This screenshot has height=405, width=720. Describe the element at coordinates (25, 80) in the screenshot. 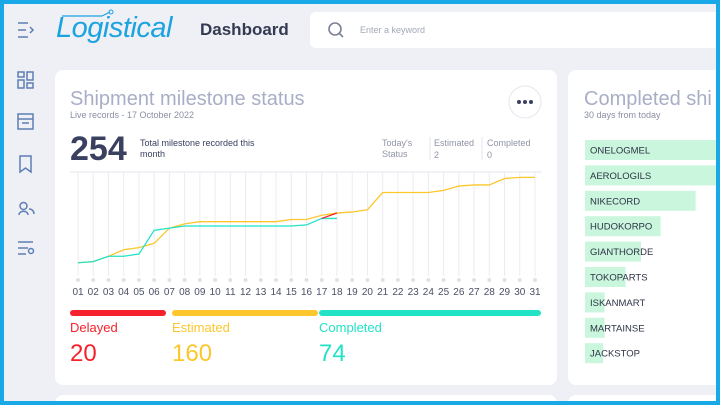

I see `dashboard-icon` at that location.